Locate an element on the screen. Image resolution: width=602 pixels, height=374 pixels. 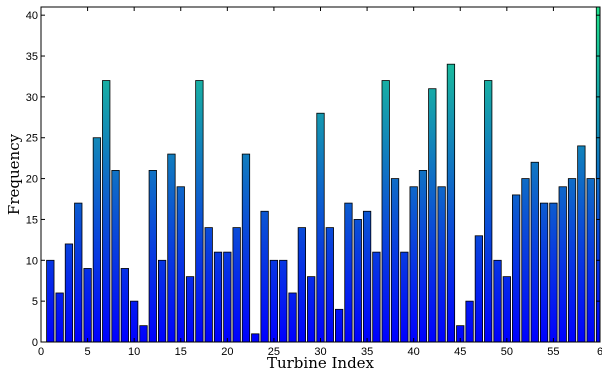
x-tick-label: 40 is located at coordinates (414, 352).